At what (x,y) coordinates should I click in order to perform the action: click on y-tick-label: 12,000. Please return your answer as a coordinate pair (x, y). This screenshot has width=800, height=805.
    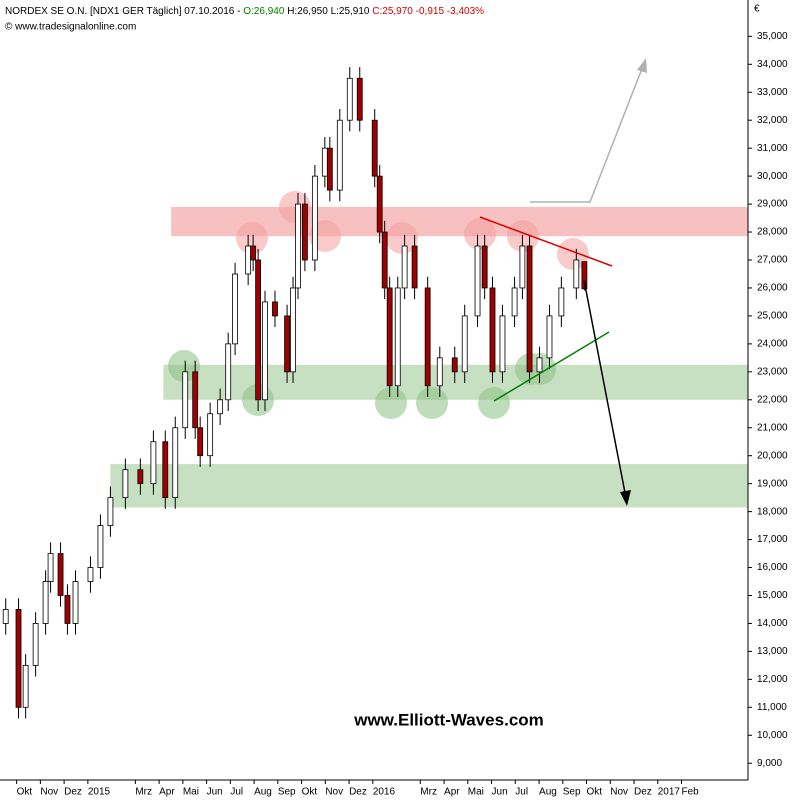
    Looking at the image, I should click on (772, 679).